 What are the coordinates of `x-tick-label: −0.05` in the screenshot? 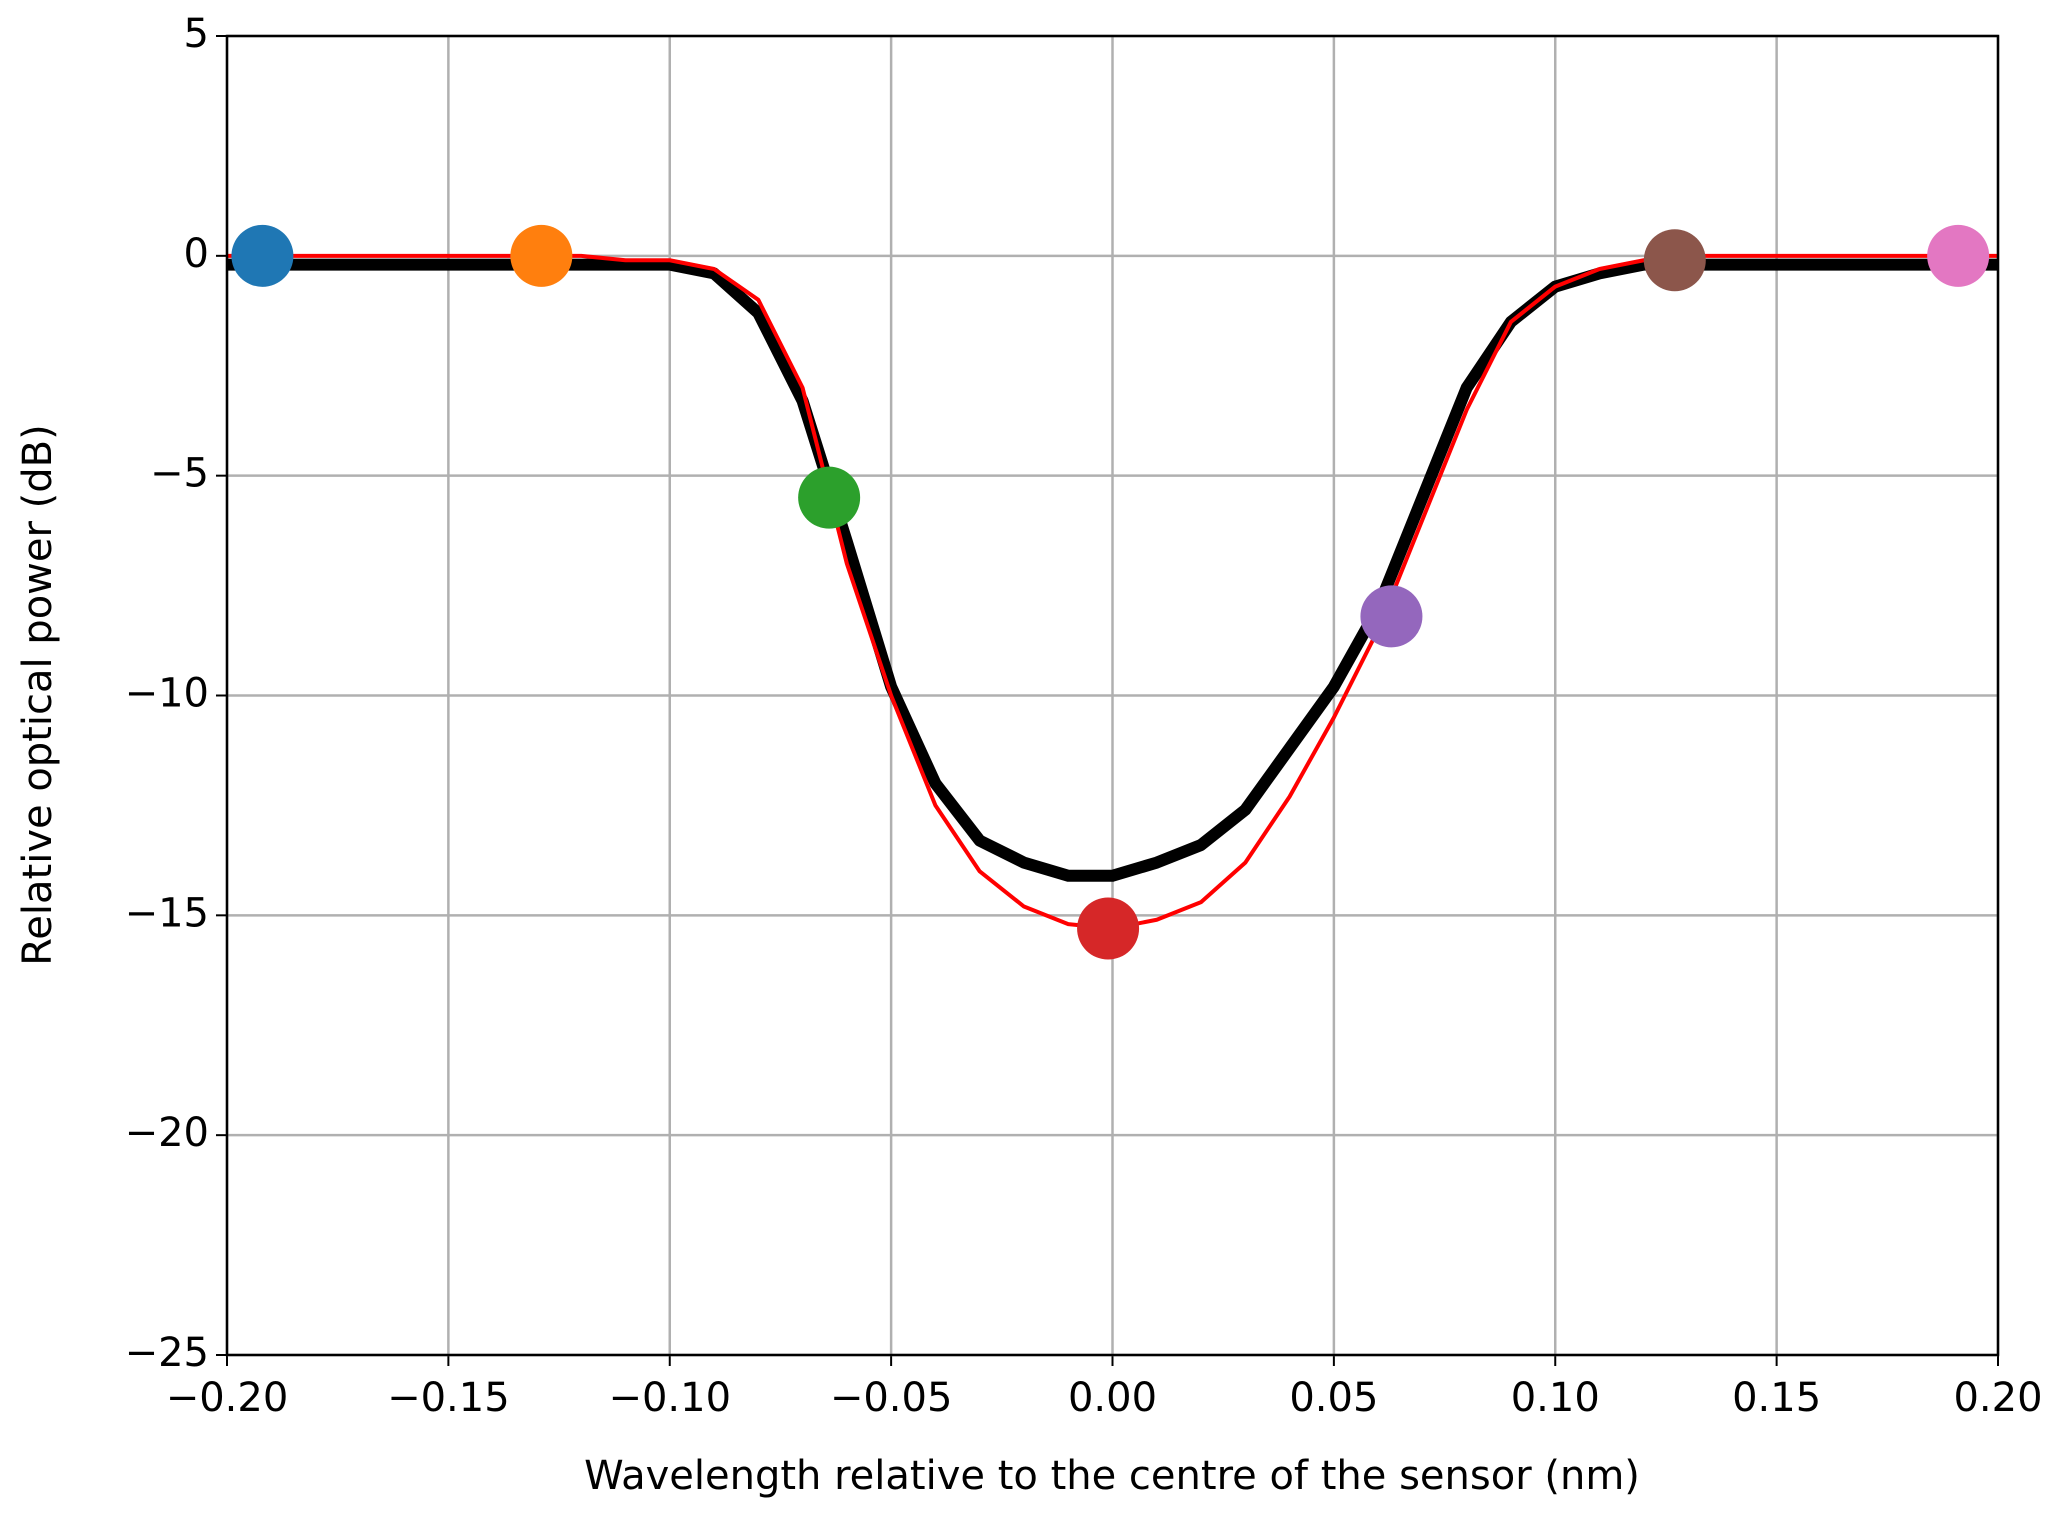 It's located at (891, 1398).